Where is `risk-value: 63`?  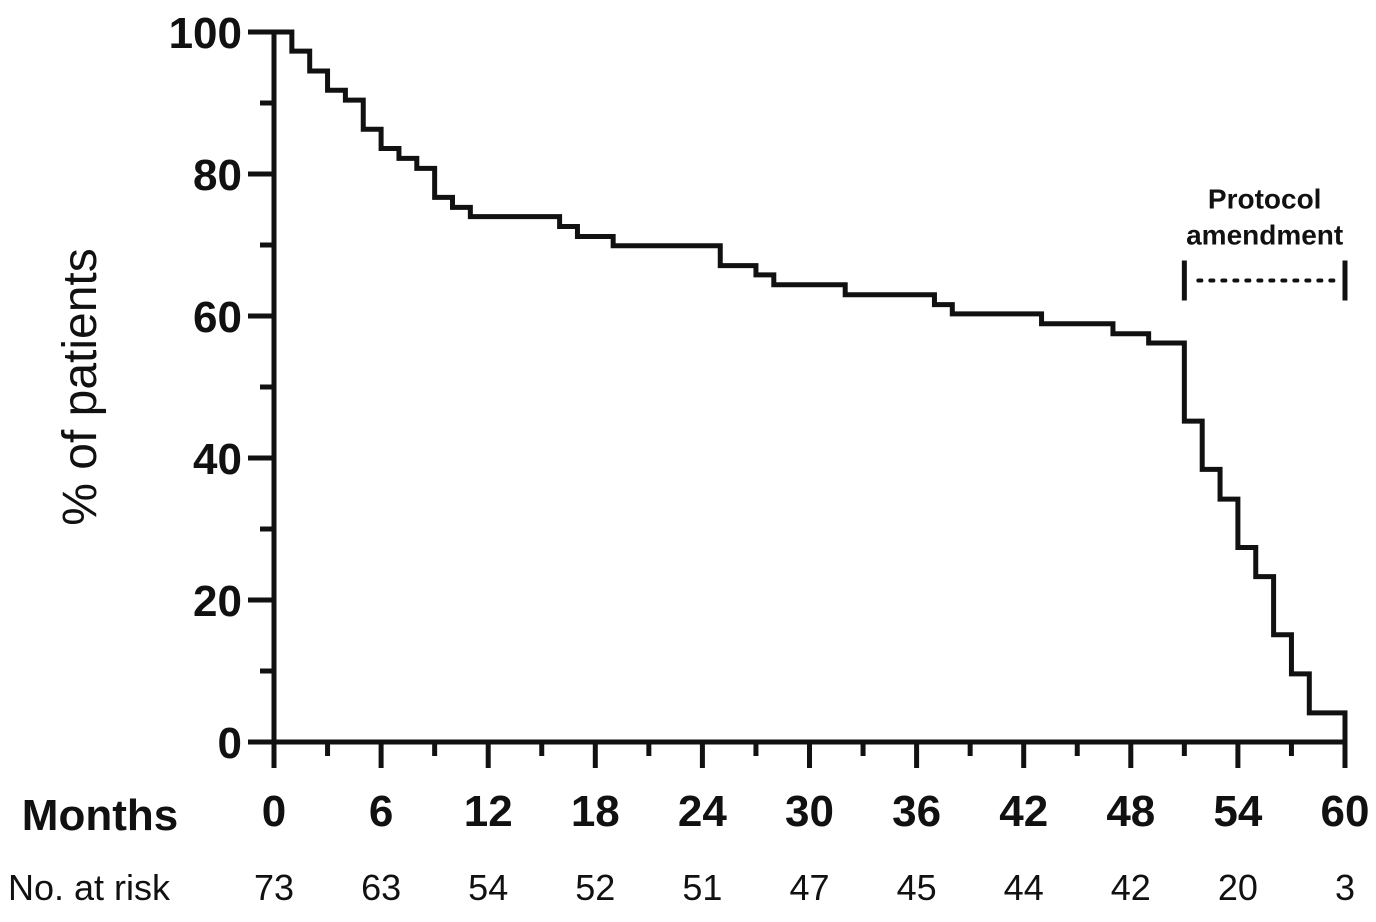
risk-value: 63 is located at coordinates (381, 887).